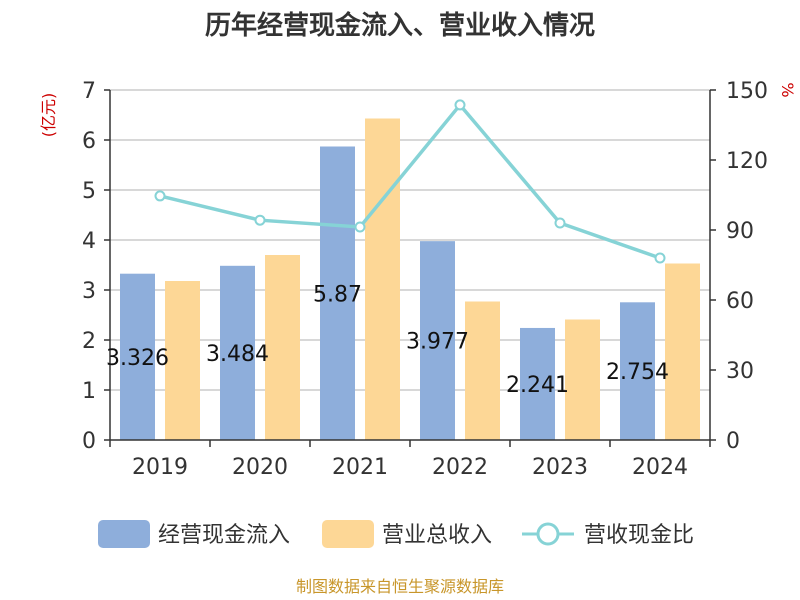 This screenshot has width=800, height=600. What do you see at coordinates (382, 279) in the screenshot?
I see `bar-revenue-2021` at bounding box center [382, 279].